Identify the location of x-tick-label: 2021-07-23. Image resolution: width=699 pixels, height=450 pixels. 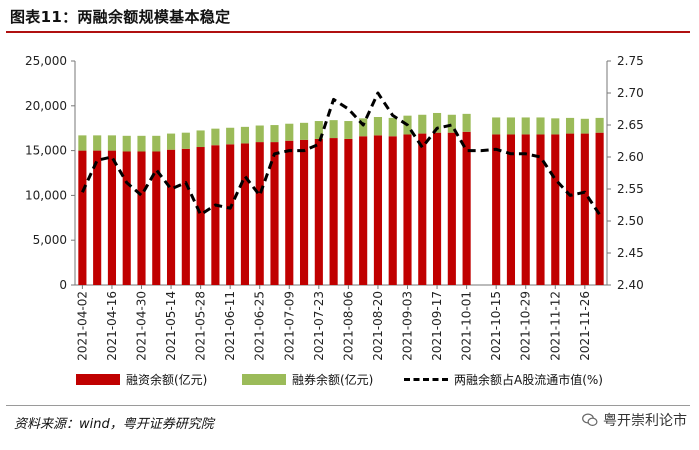
(319, 326).